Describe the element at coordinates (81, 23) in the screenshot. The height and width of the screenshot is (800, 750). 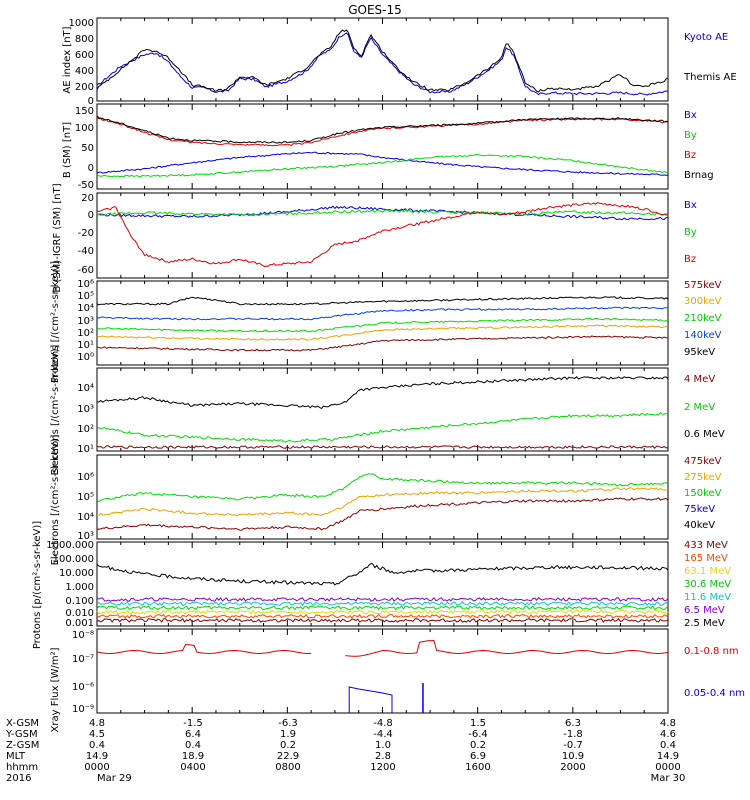
I see `tick-label: 1000` at that location.